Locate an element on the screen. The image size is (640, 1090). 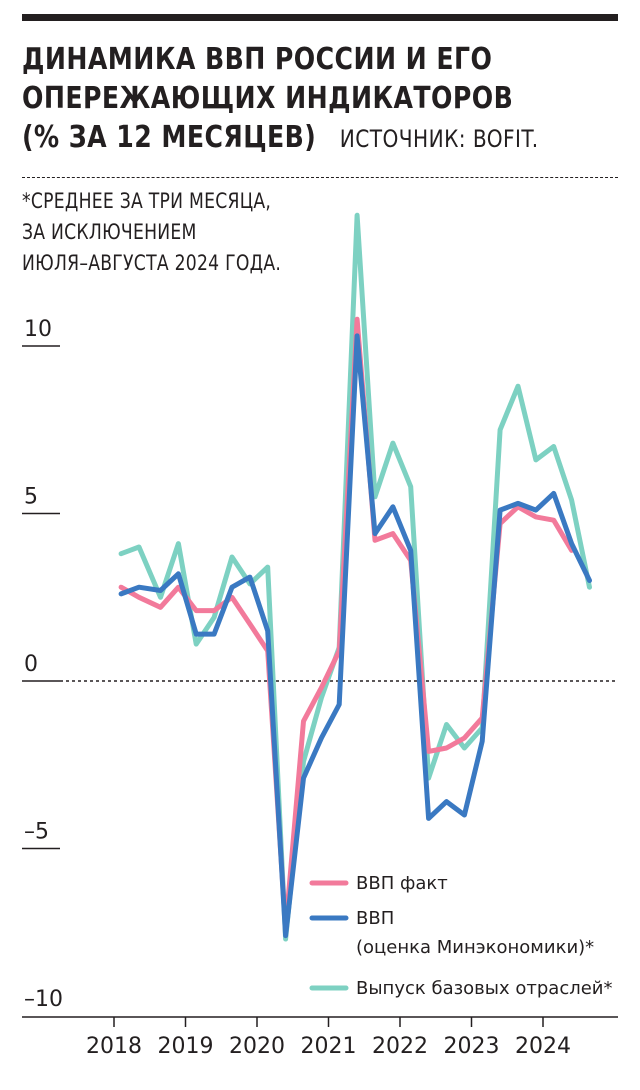
footnote-line-1: *СРЕДНЕЕ ЗА ТРИ МЕСЯЦА, is located at coordinates (147, 201).